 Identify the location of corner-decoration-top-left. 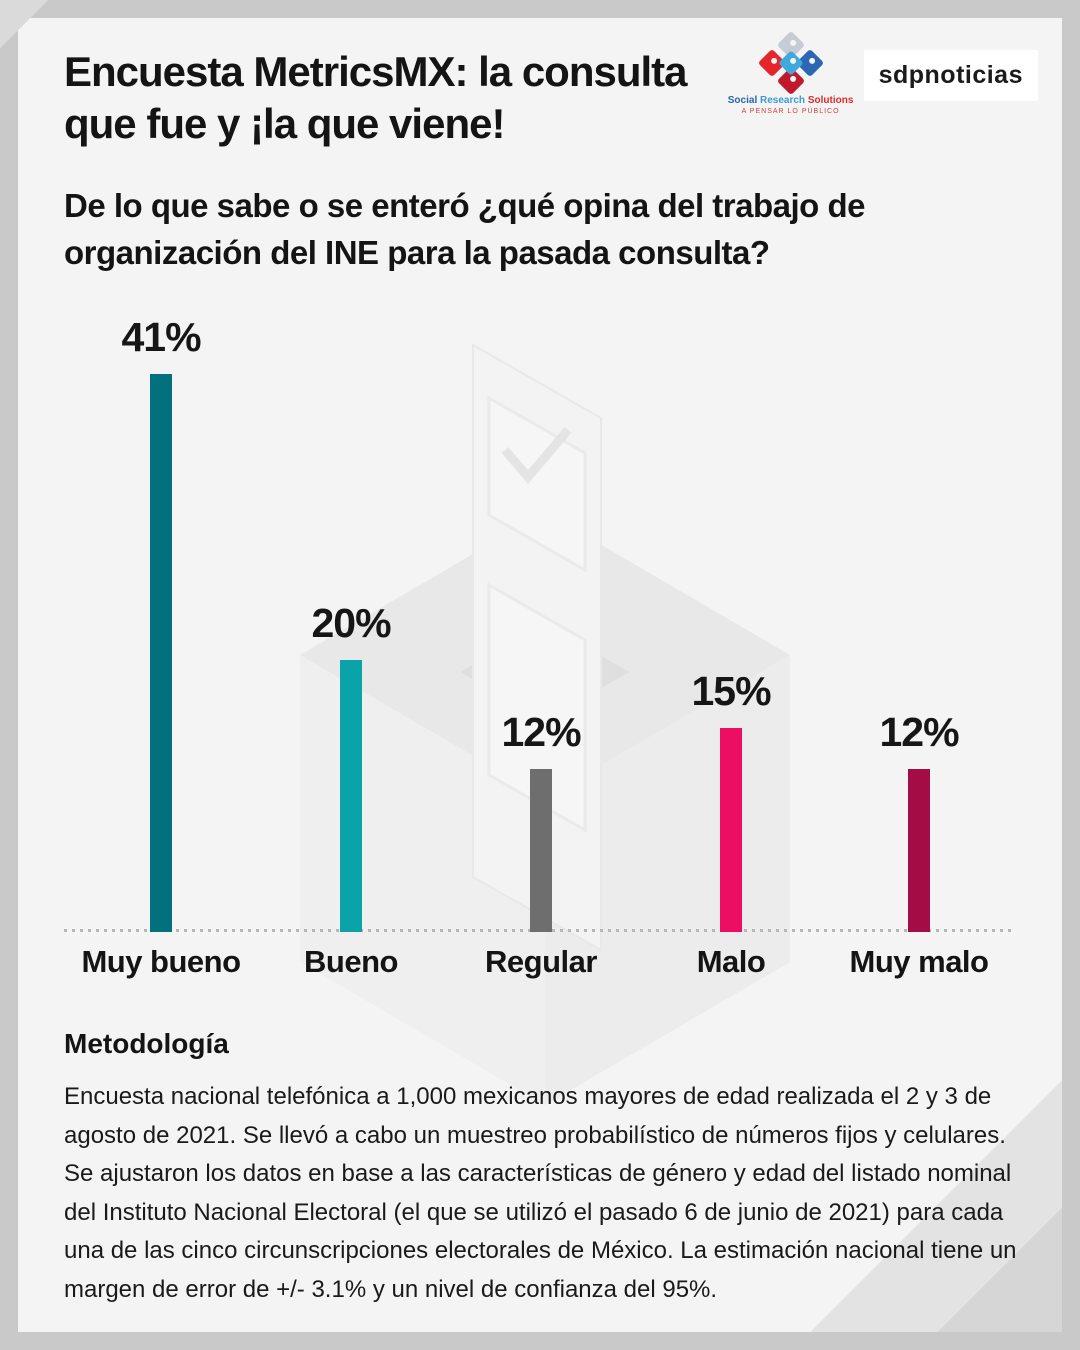
(35, 35).